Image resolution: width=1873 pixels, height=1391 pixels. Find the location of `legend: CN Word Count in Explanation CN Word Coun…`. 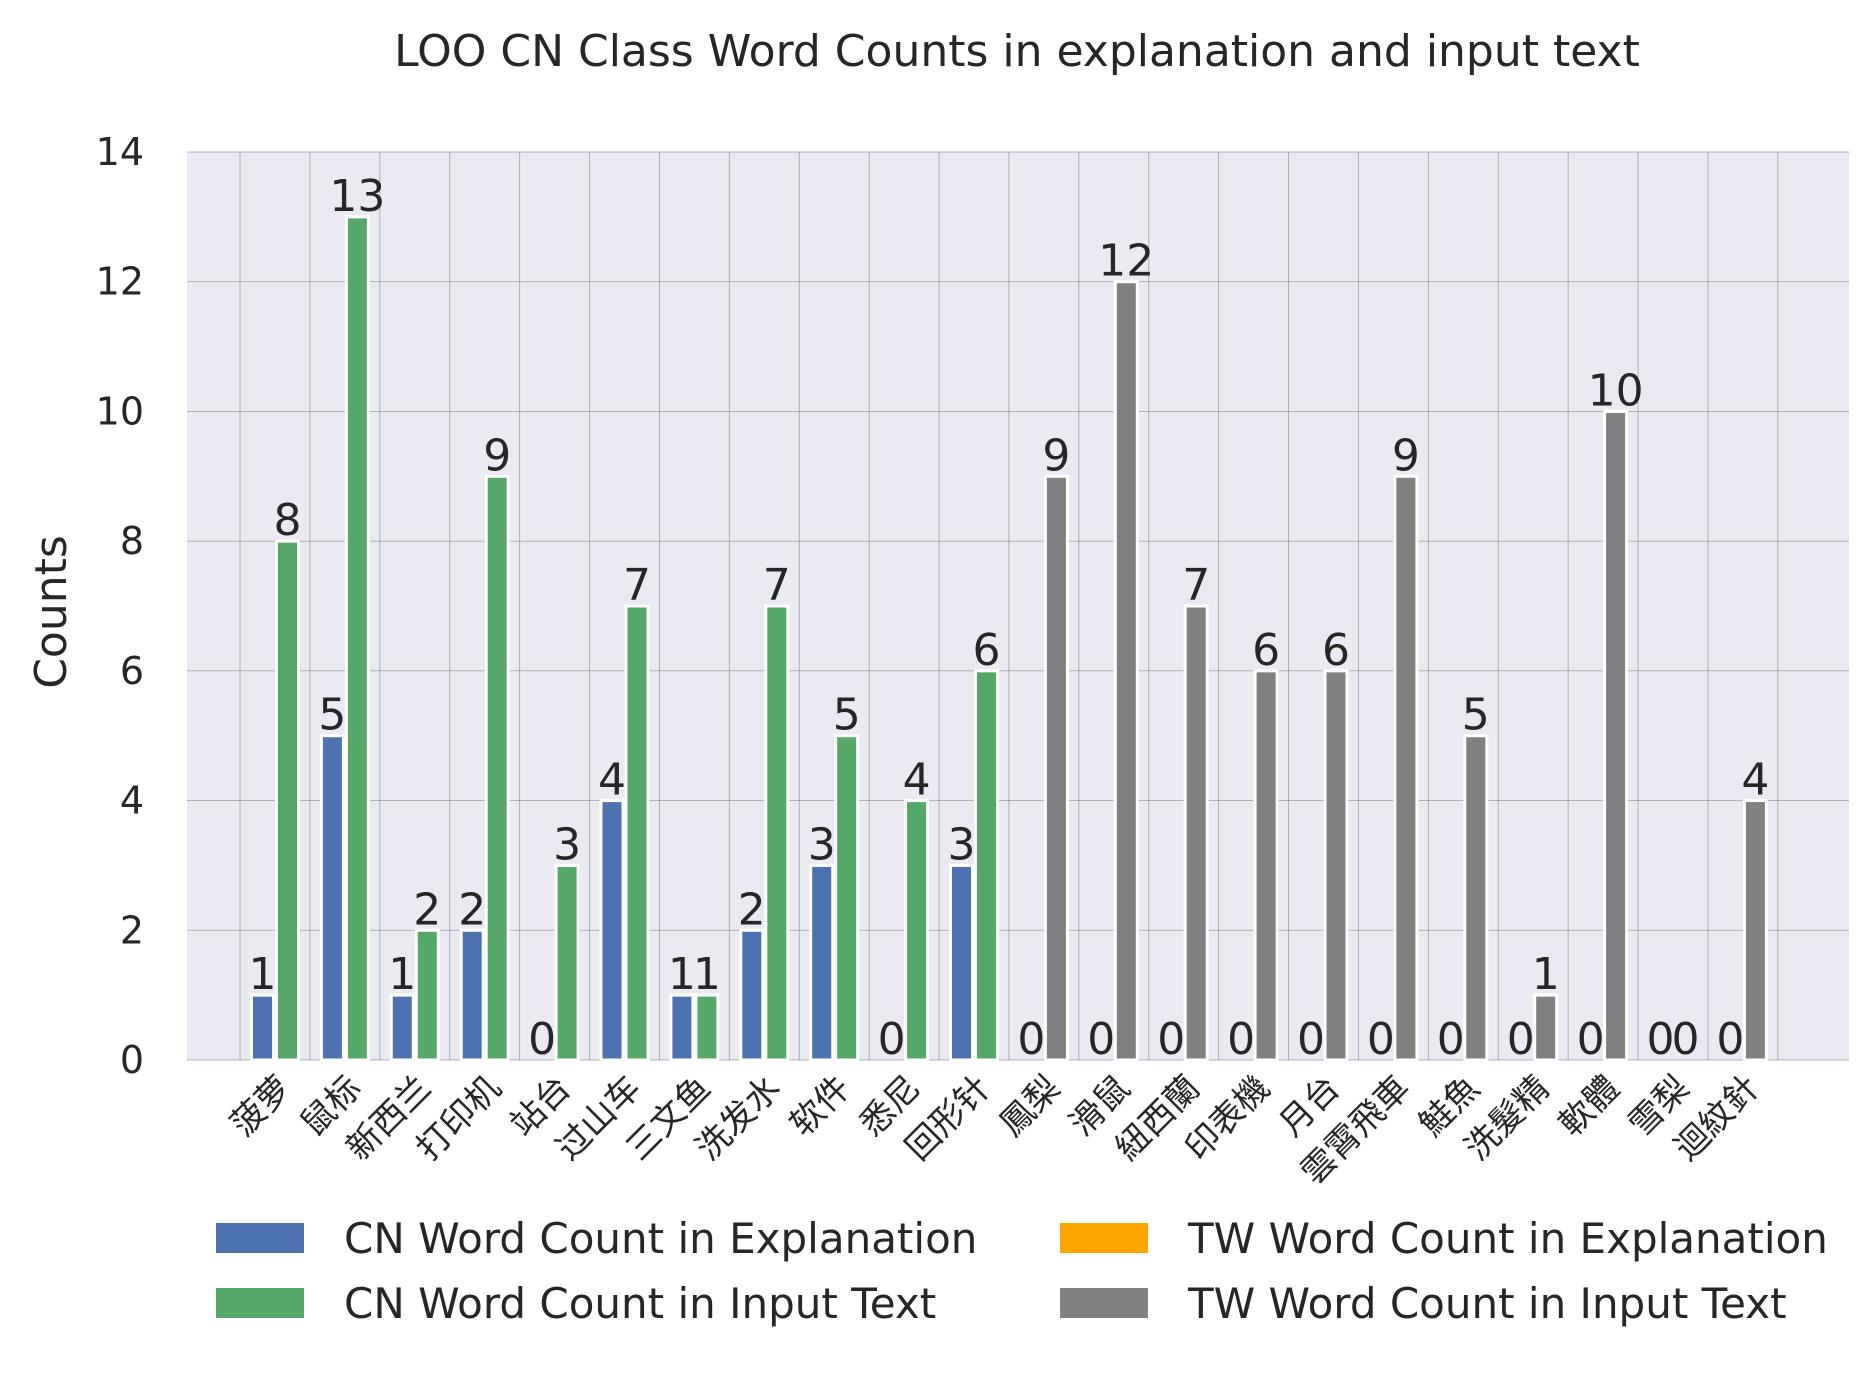

legend: CN Word Count in Explanation CN Word Coun… is located at coordinates (1022, 1271).